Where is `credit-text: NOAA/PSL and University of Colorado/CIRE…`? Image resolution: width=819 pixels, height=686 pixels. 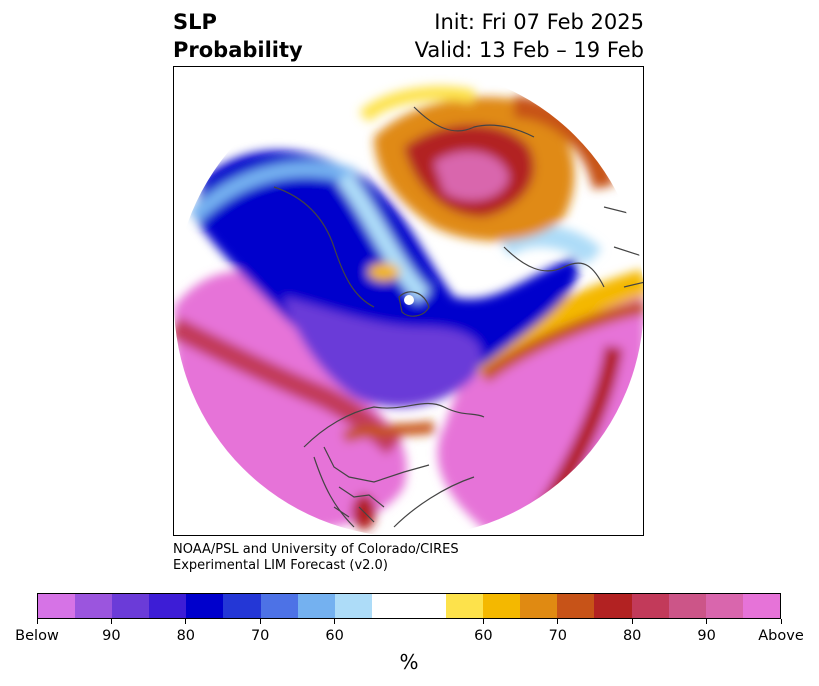 credit-text: NOAA/PSL and University of Colorado/CIRE… is located at coordinates (316, 558).